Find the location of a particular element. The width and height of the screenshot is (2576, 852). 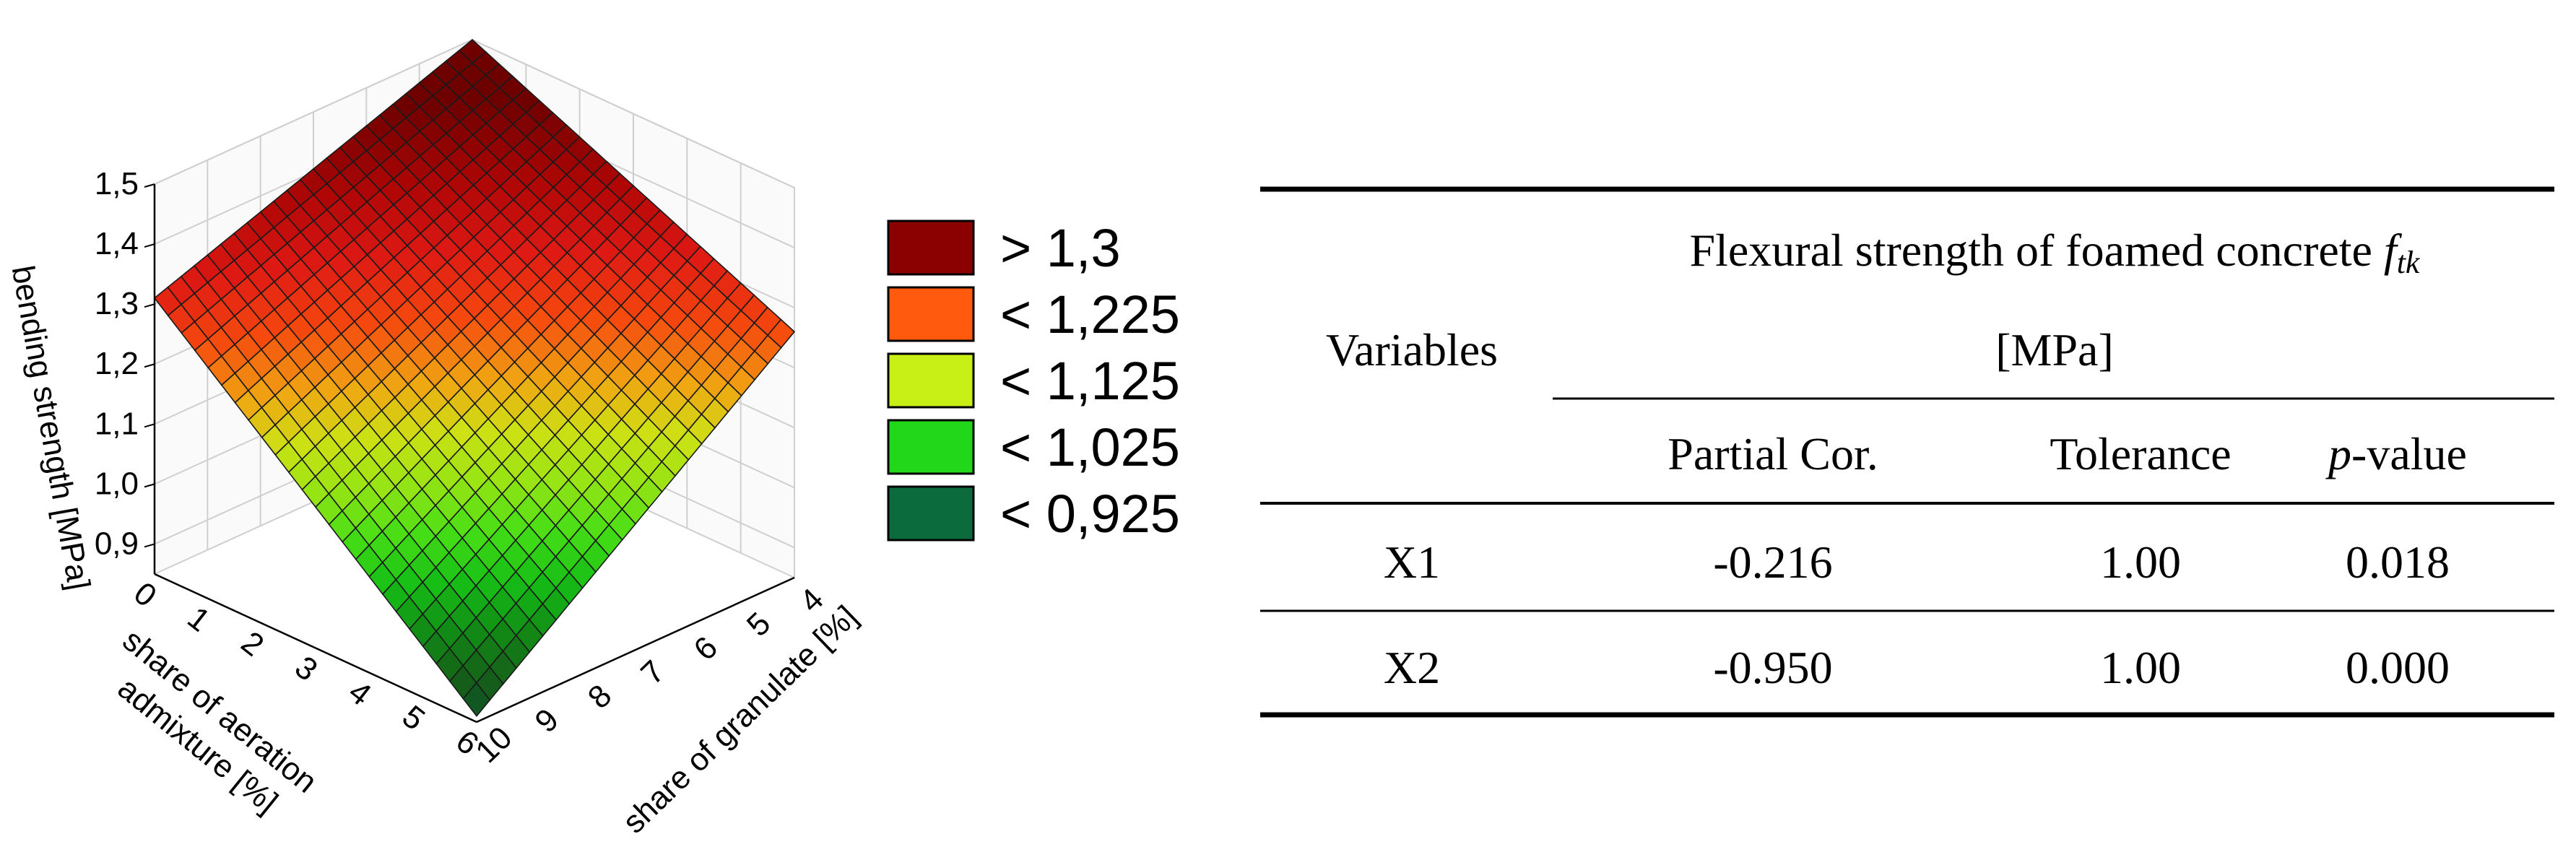

x-axis-label: share of aeration admixture [%] is located at coordinates (210, 730).